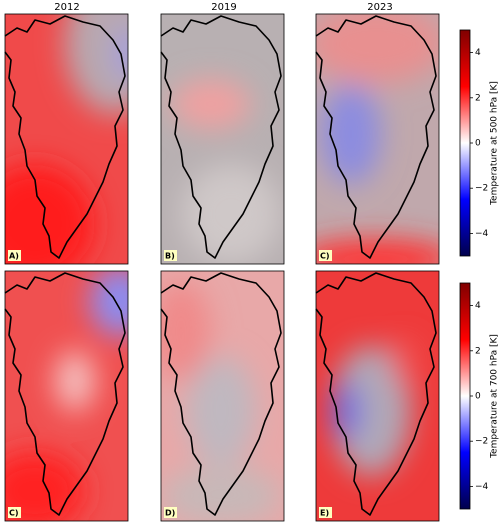  I want to click on colorbar-label: Temperature at 500 hPa [K], so click(495, 143).